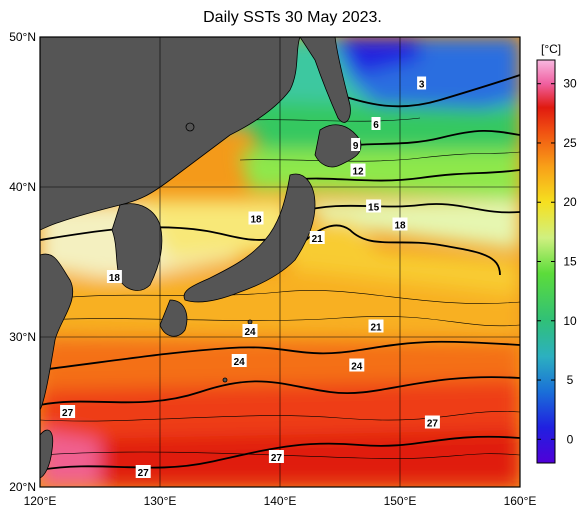 The height and width of the screenshot is (512, 585). What do you see at coordinates (400, 501) in the screenshot?
I see `lon-tick-label: 150°E` at bounding box center [400, 501].